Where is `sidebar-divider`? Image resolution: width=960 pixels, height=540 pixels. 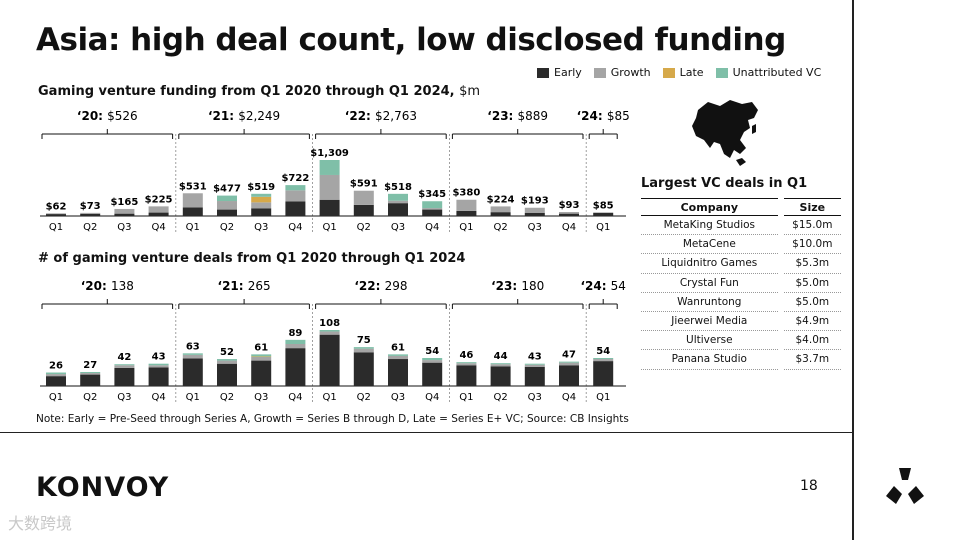
sidebar-divider is located at coordinates (853, 270).